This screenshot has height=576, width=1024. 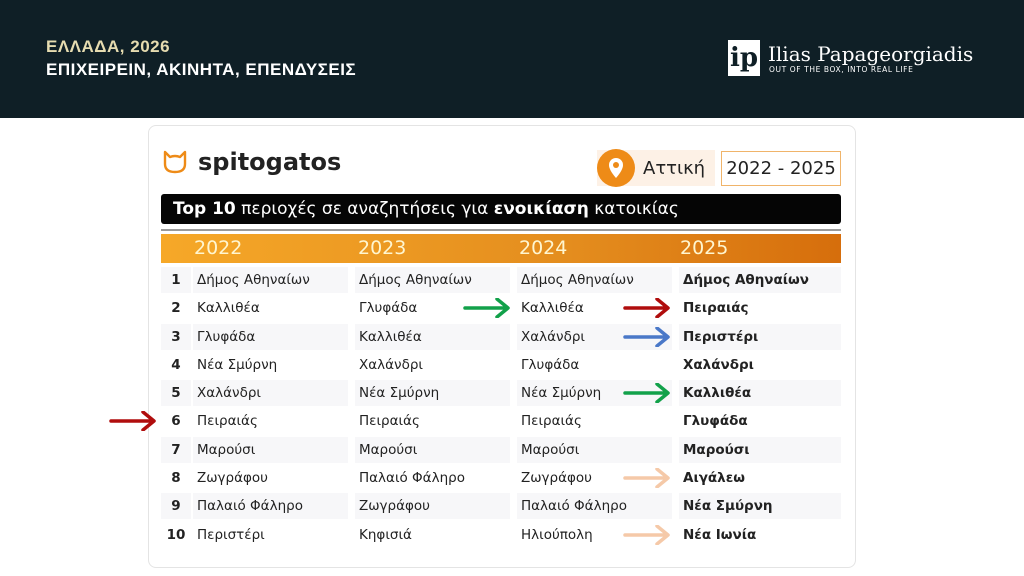 What do you see at coordinates (616, 168) in the screenshot?
I see `location-pin-icon` at bounding box center [616, 168].